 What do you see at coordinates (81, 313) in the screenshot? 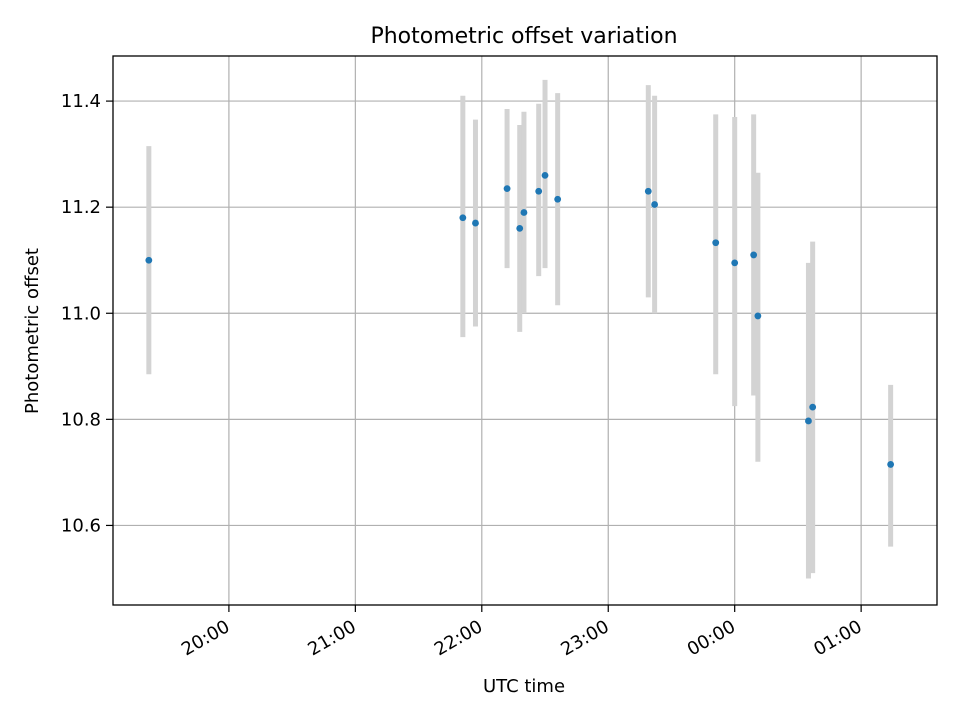
I see `y-tick-label: 11.0` at bounding box center [81, 313].